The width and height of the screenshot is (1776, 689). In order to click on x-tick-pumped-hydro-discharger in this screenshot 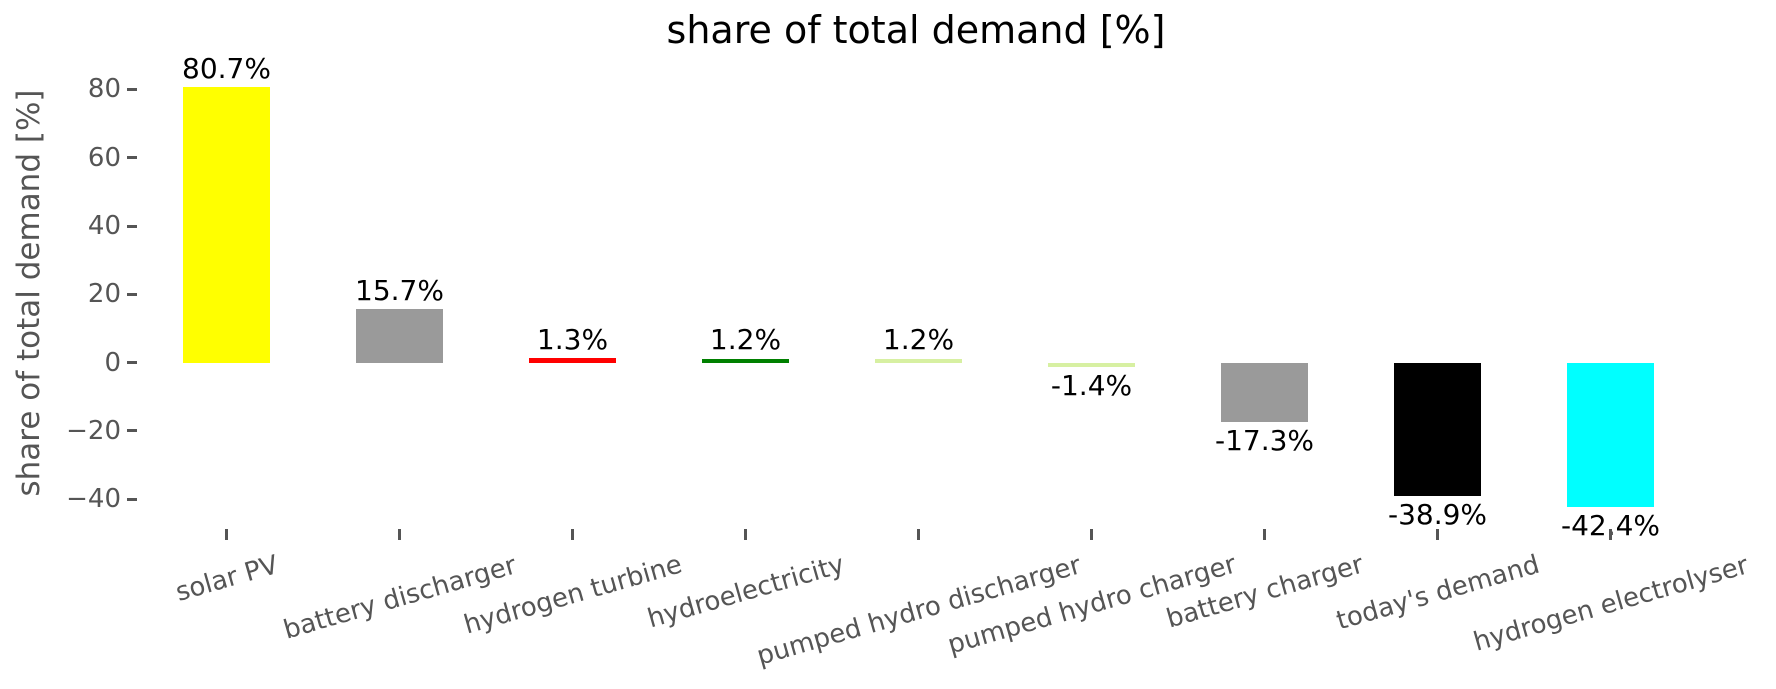, I will do `click(918, 534)`.